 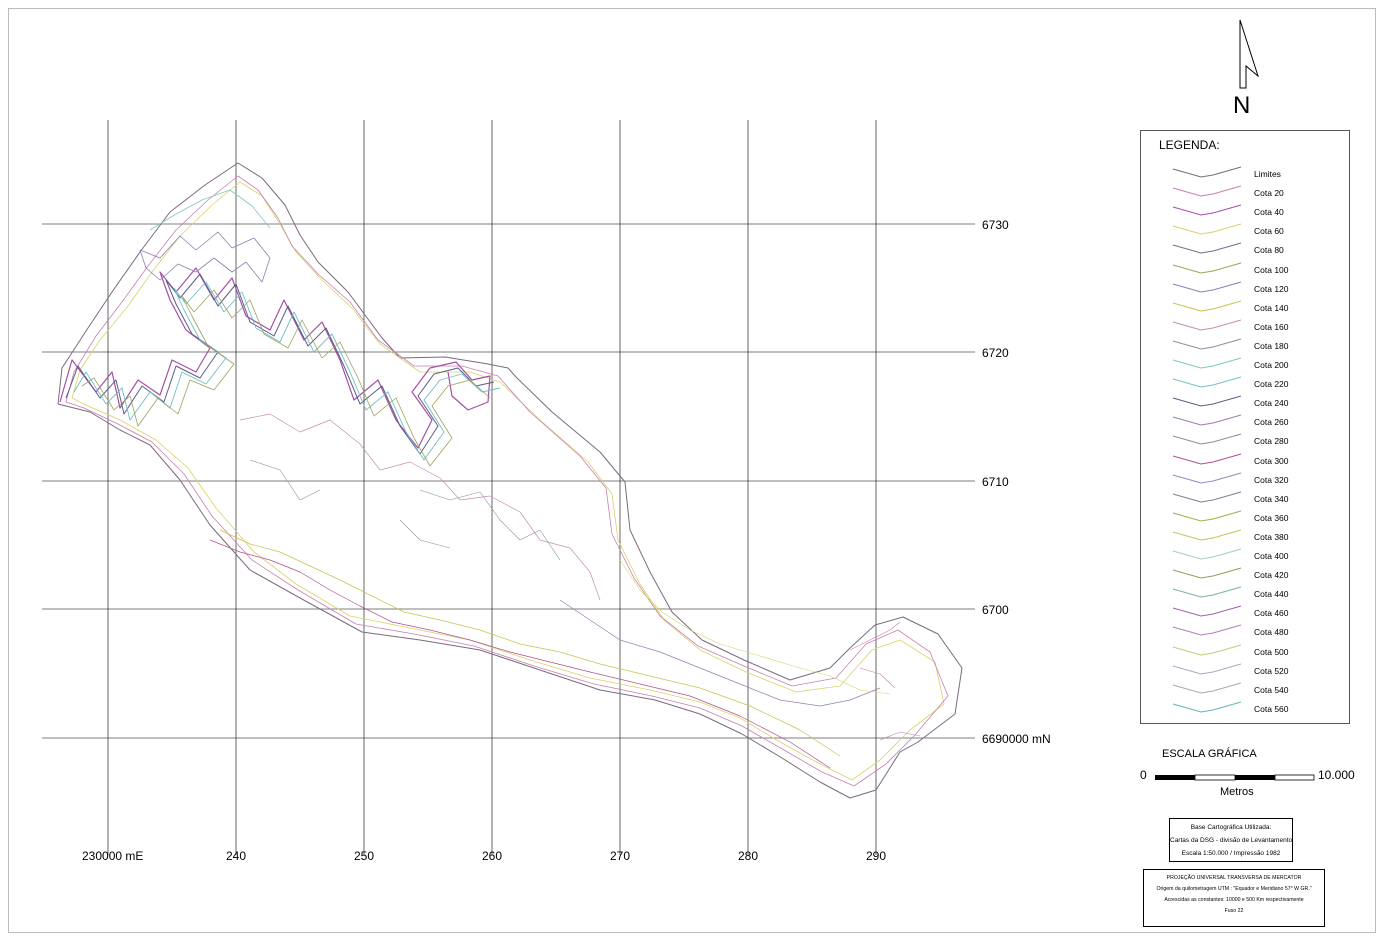 I want to click on legend-item: Cota 560, so click(x=1245, y=709).